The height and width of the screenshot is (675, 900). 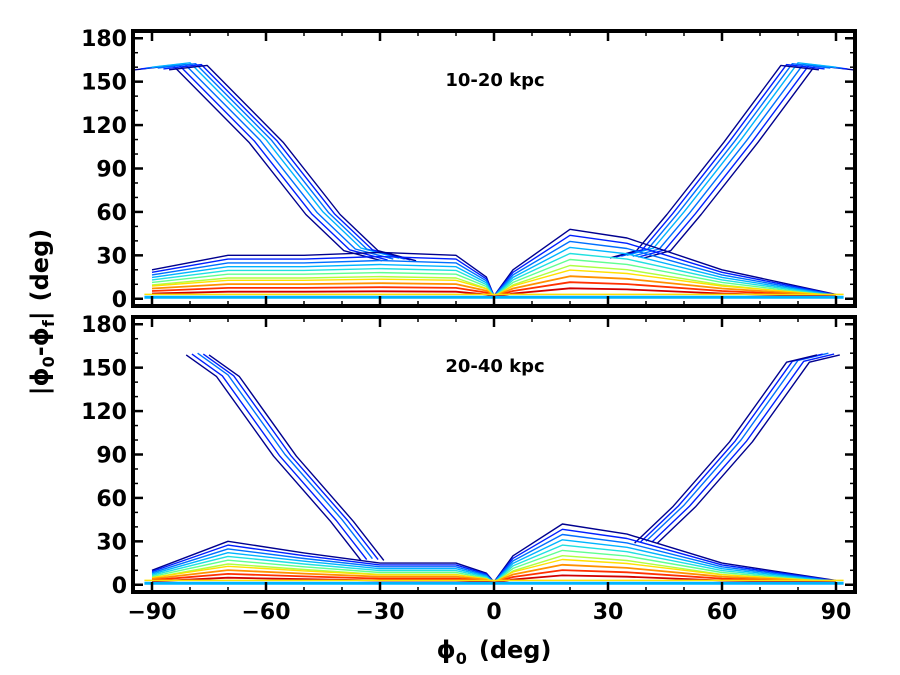 I want to click on y-axis-title: |ϕ0-ϕf|(deg), so click(x=42, y=312).